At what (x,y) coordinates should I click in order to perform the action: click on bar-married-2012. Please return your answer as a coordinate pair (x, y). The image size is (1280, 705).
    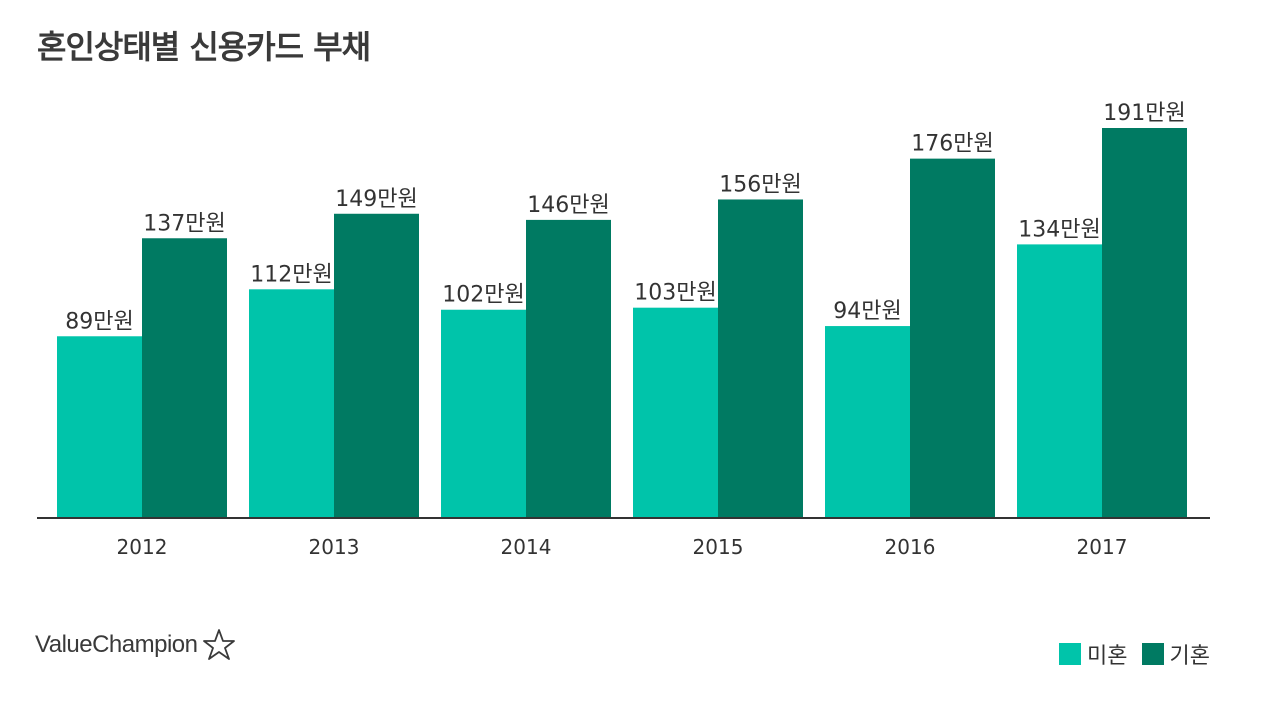
    Looking at the image, I should click on (184, 378).